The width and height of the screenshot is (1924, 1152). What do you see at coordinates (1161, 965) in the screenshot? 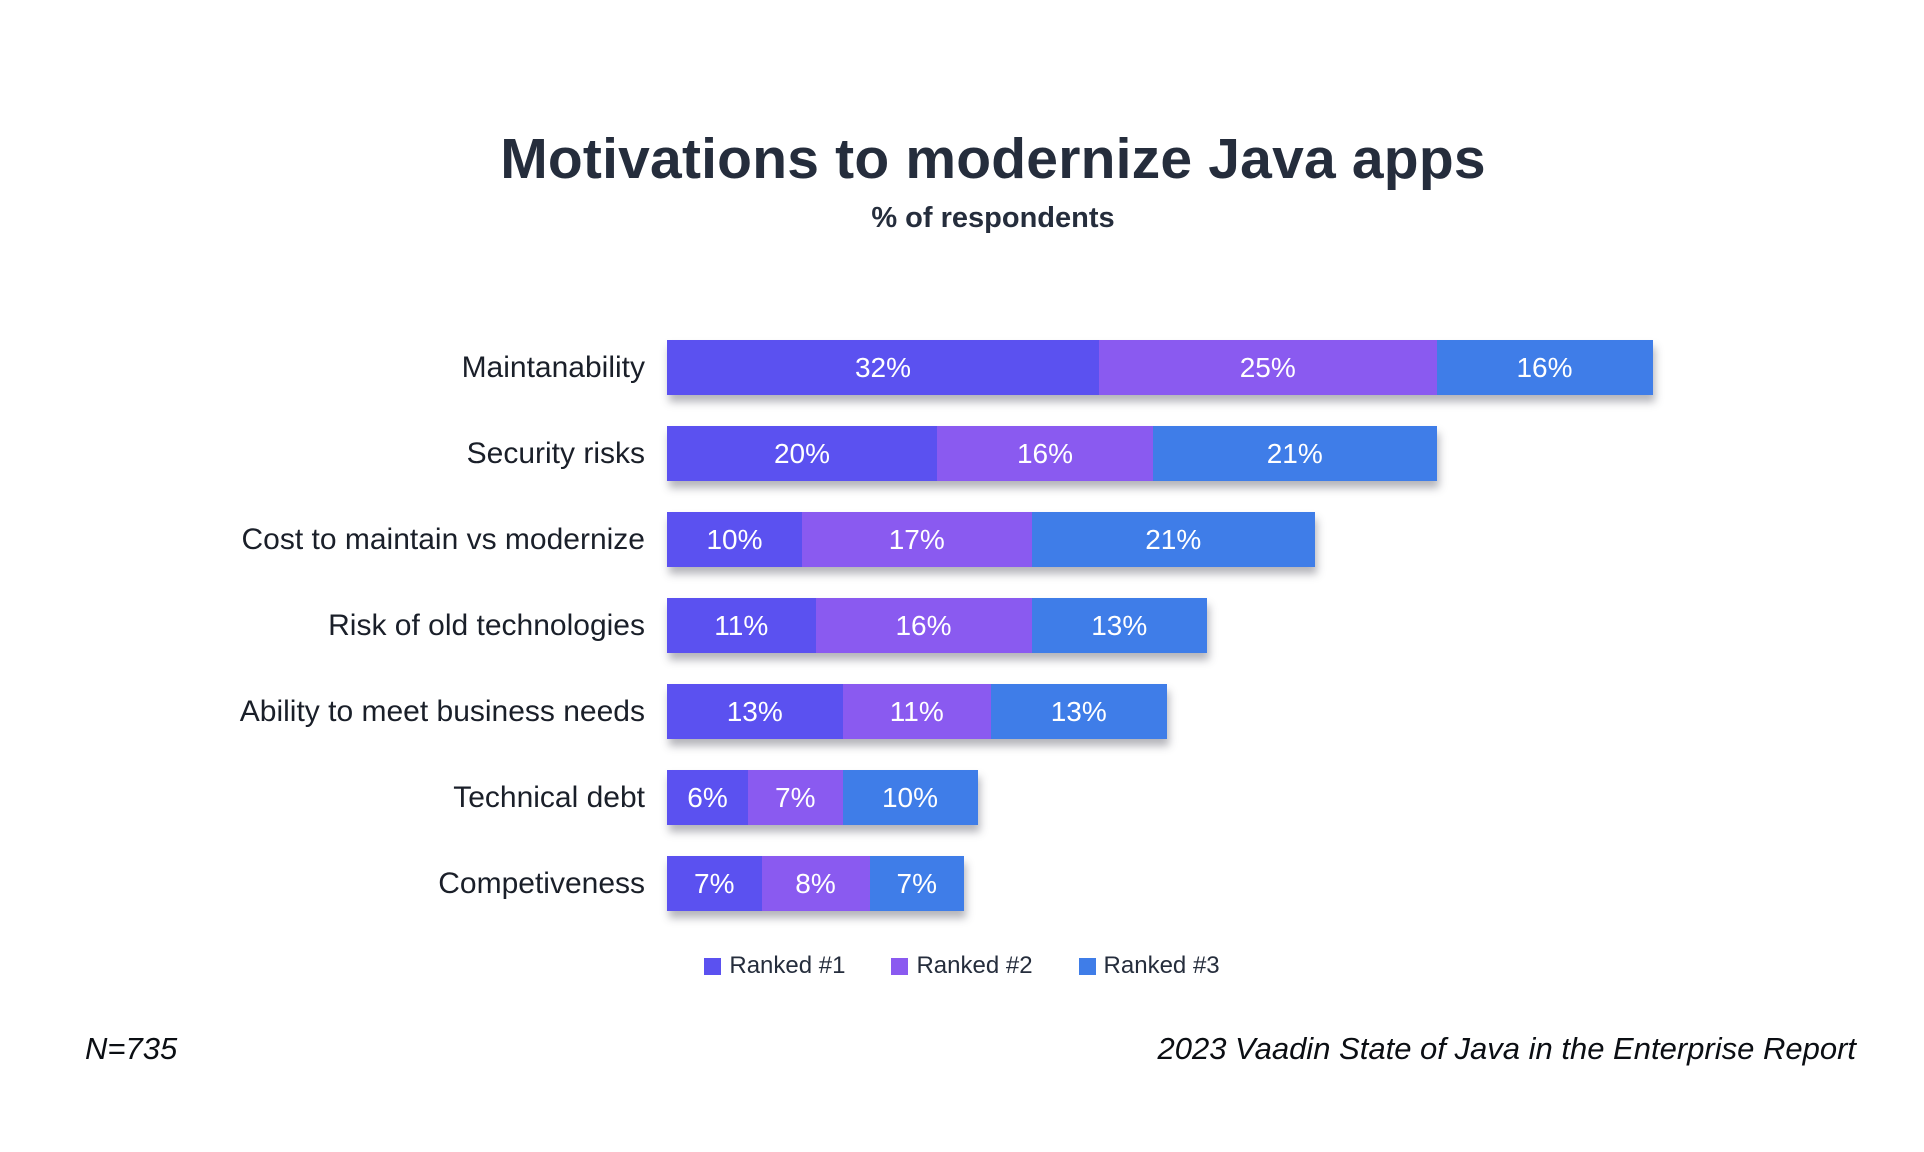
I see `legend-label: Ranked #3` at bounding box center [1161, 965].